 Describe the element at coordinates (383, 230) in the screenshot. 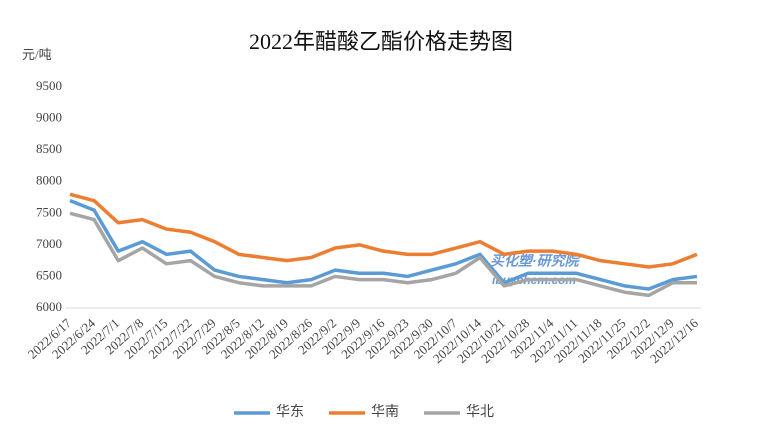

I see `series-line` at that location.